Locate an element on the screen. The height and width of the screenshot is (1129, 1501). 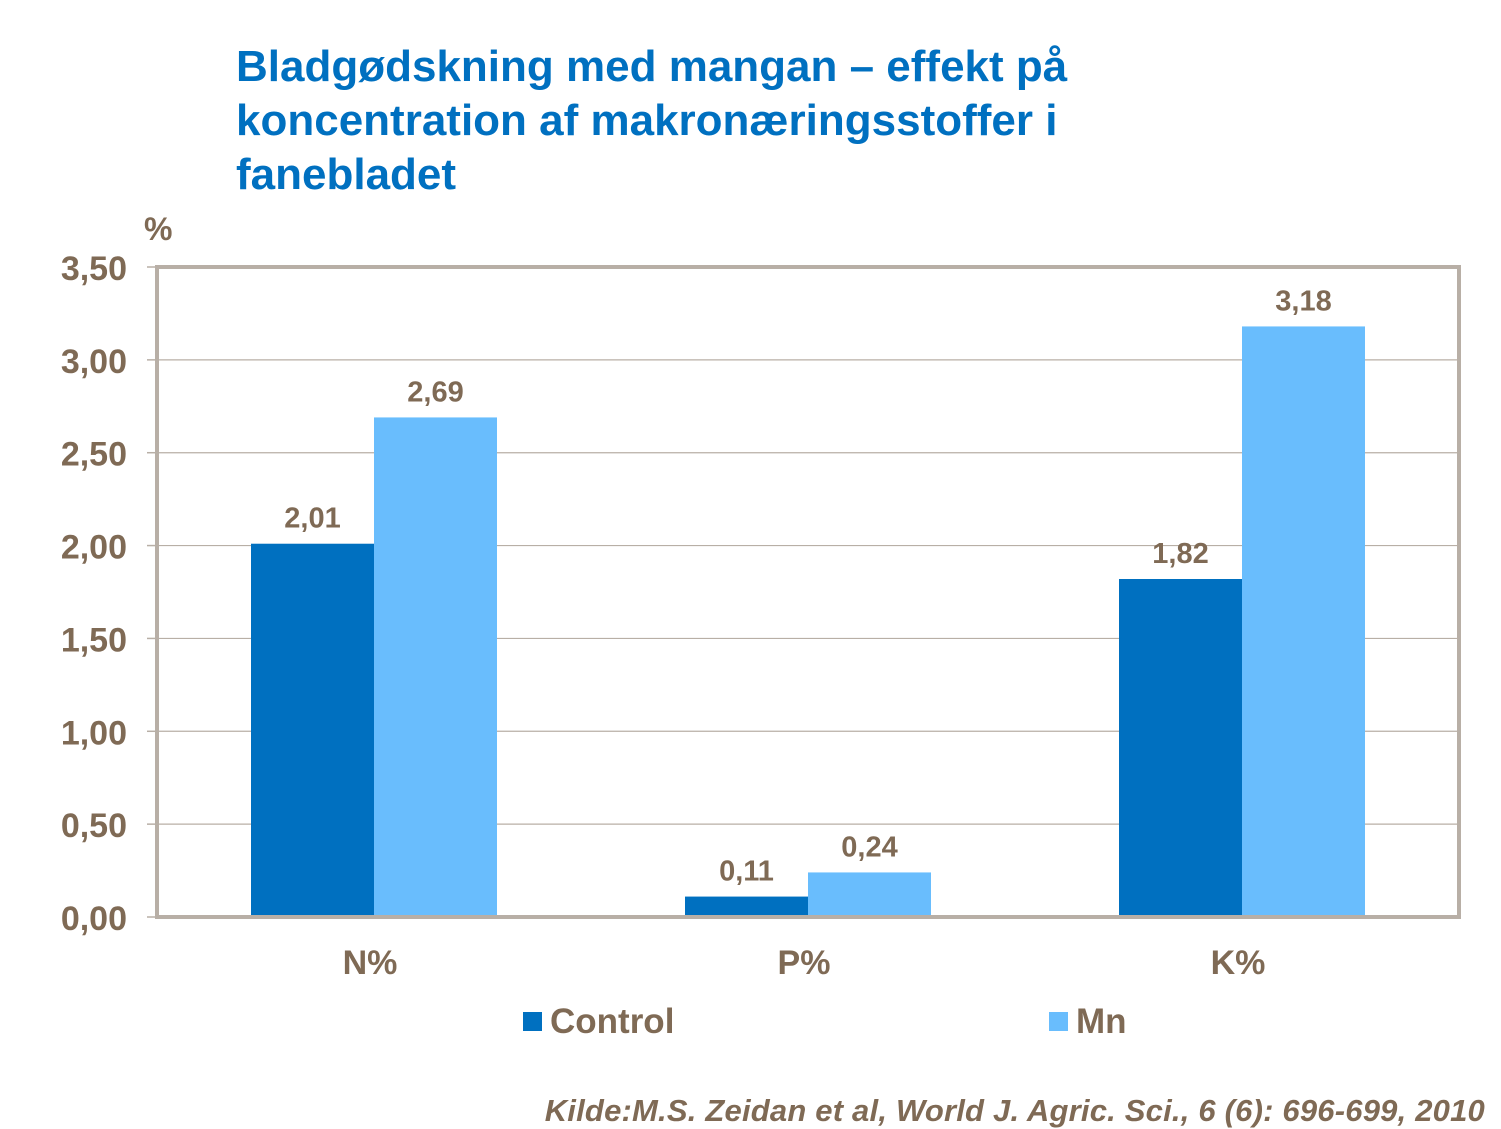
y-tick-label: 2,00 is located at coordinates (94, 548).